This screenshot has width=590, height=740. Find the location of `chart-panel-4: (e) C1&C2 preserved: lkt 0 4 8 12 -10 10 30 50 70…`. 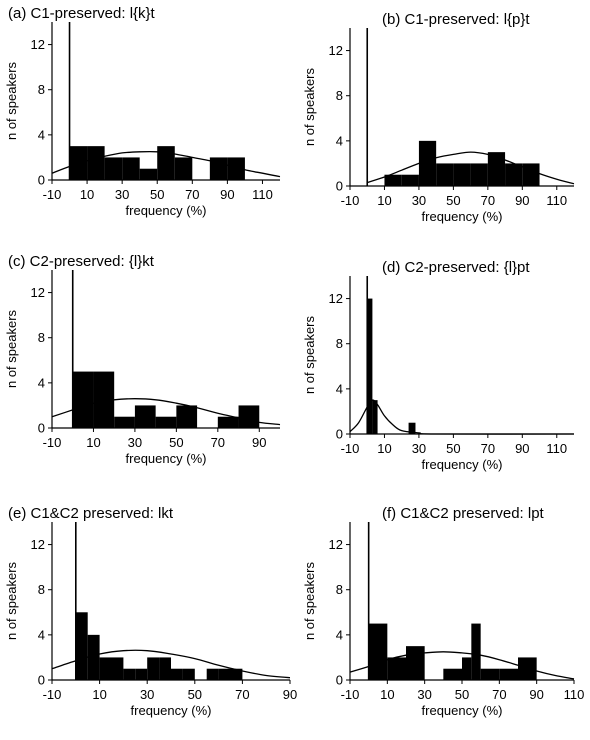

chart-panel-4: (e) C1&C2 preserved: lkt 0 4 8 12 -10 10 30 50 70… is located at coordinates (150, 611).